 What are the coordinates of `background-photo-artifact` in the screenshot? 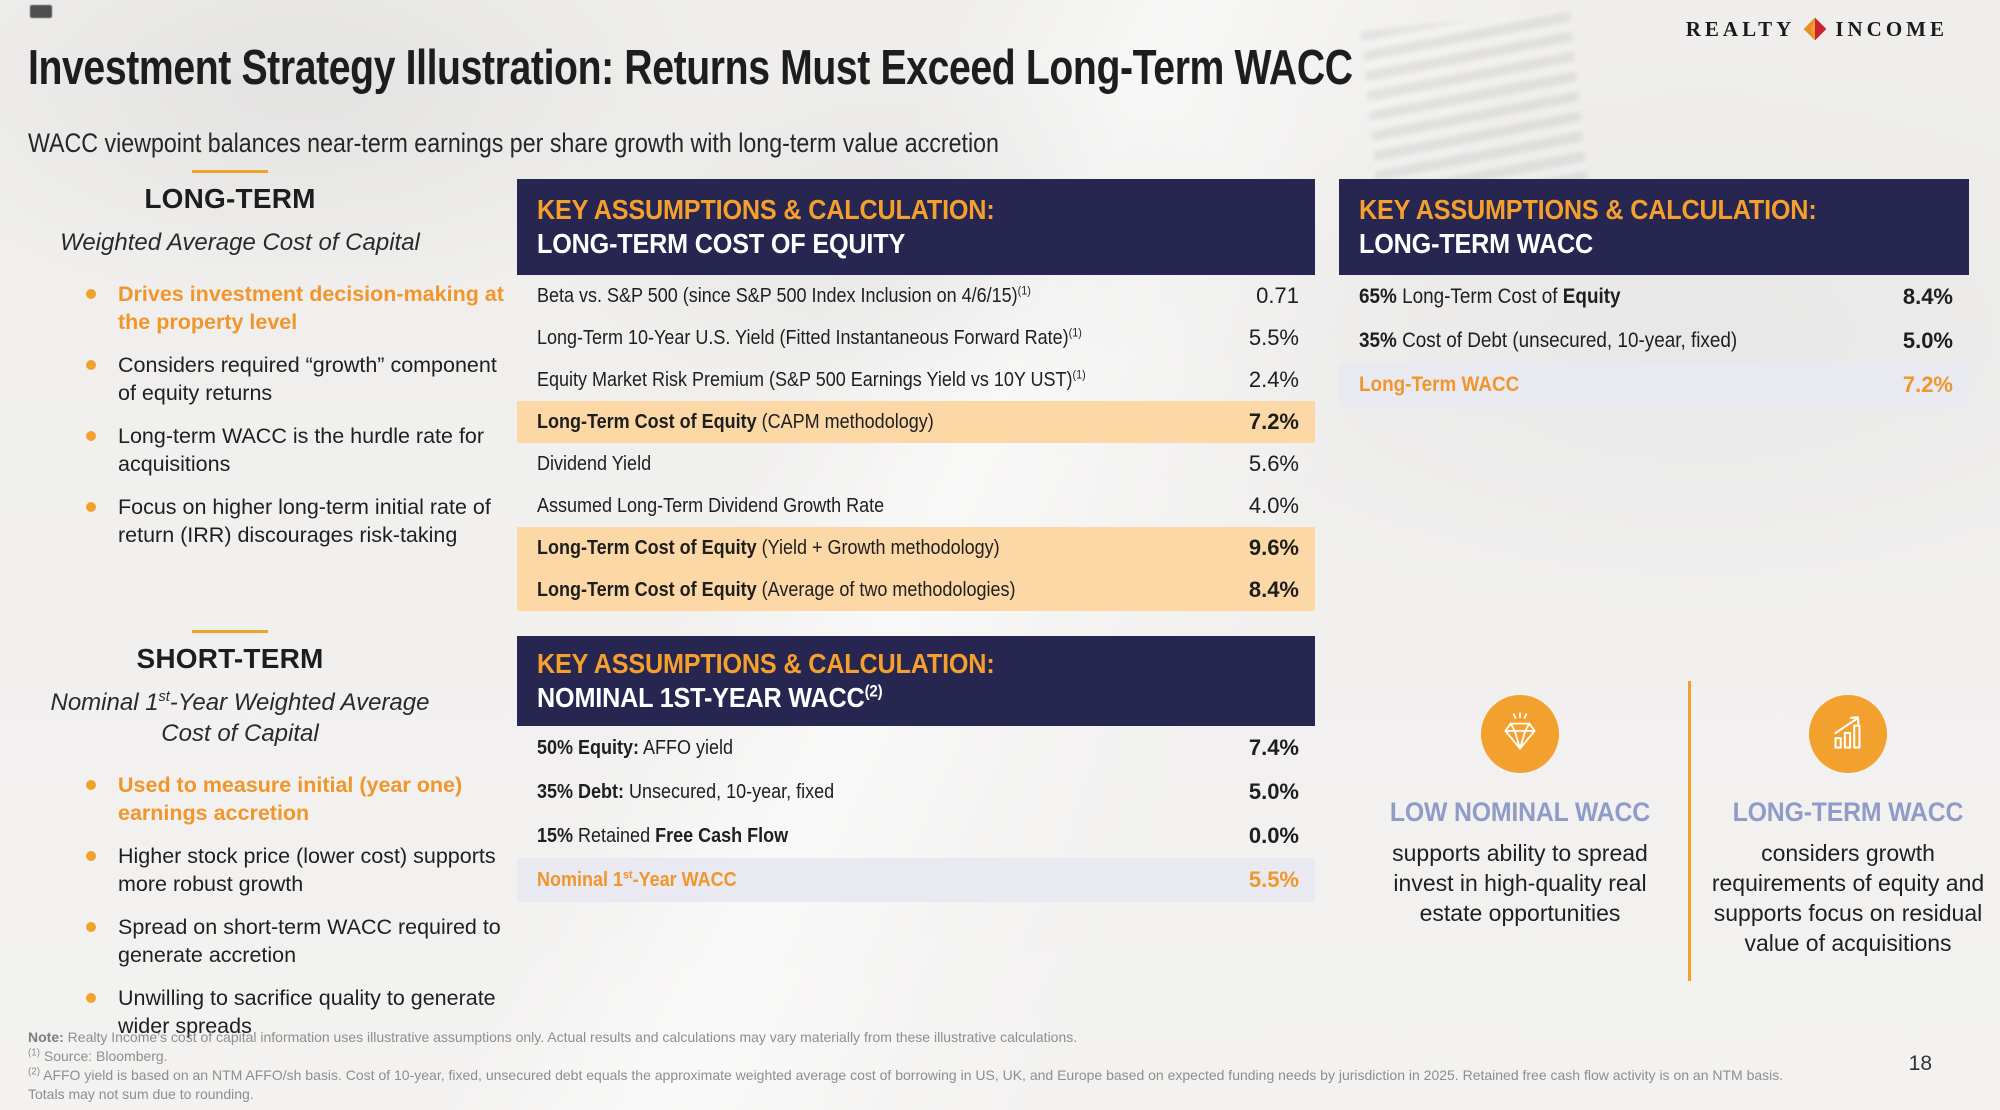 It's located at (41, 11).